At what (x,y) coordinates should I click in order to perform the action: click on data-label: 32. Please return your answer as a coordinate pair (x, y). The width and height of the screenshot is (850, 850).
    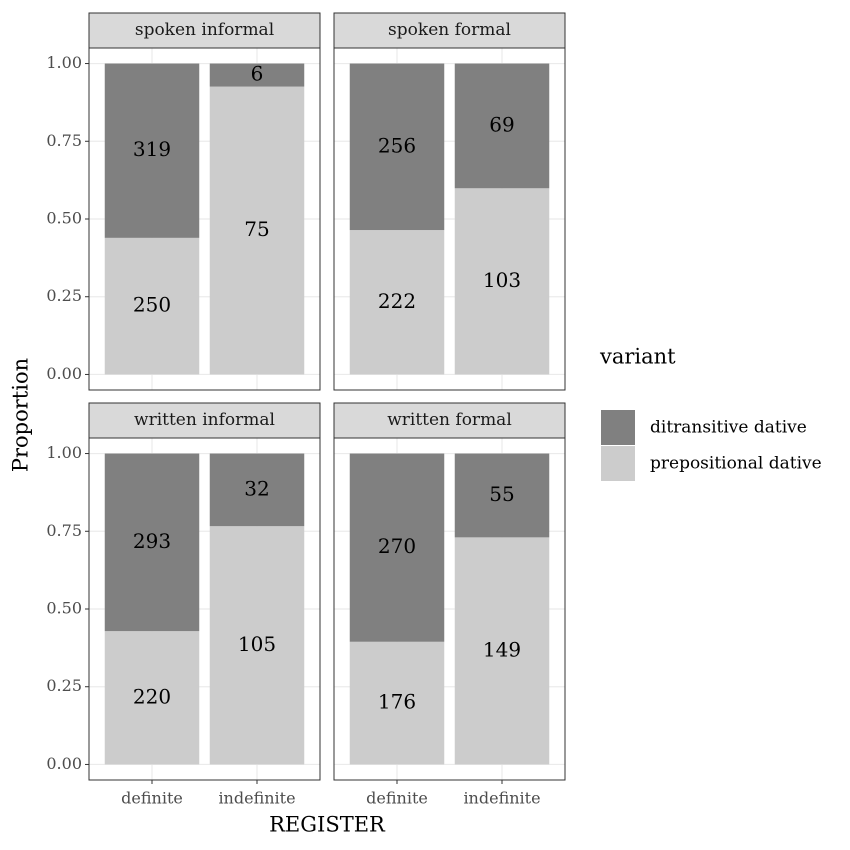
    Looking at the image, I should click on (256, 488).